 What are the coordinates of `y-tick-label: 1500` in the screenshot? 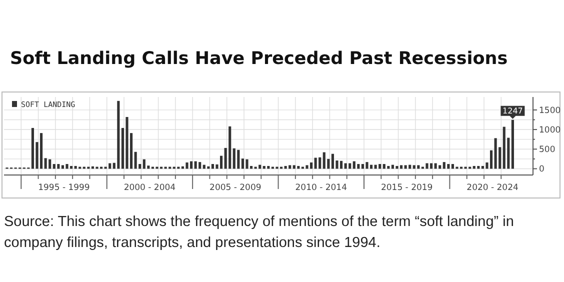 It's located at (550, 111).